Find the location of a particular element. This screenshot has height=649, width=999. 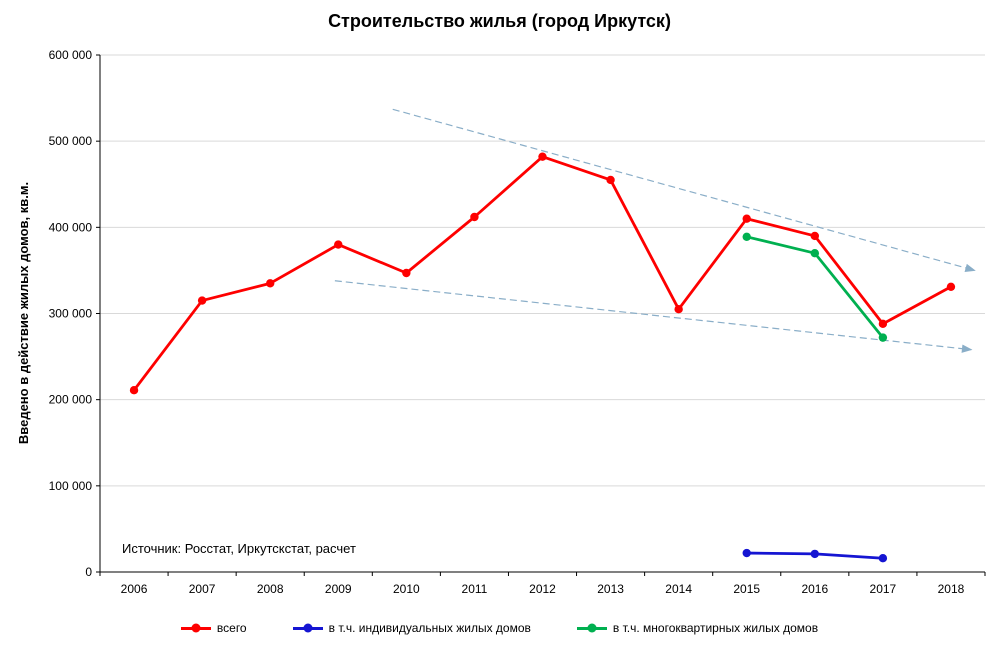

svg-text: 500 000 is located at coordinates (71, 141).